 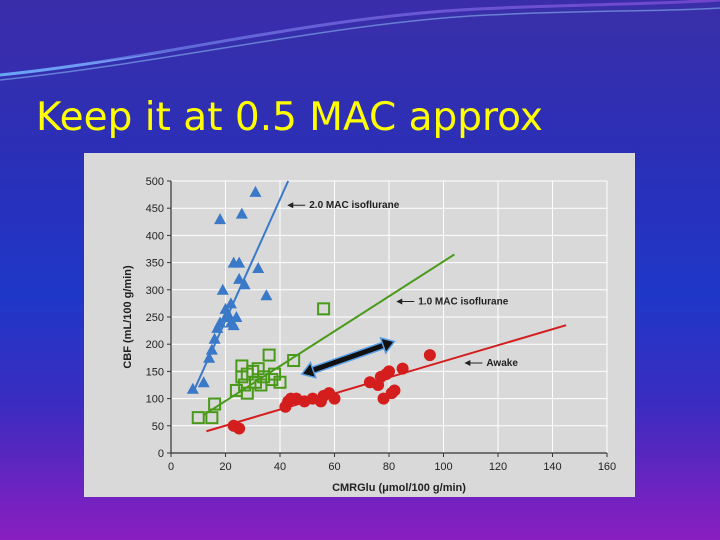 I want to click on x-tick-label: 120, so click(x=498, y=467).